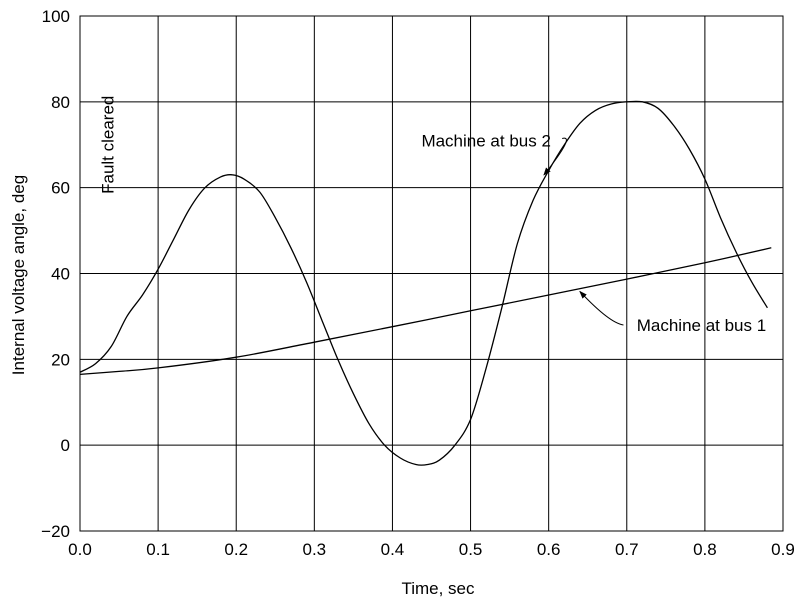 The image size is (812, 601). Describe the element at coordinates (56, 16) in the screenshot. I see `y-tick-label: 100` at that location.